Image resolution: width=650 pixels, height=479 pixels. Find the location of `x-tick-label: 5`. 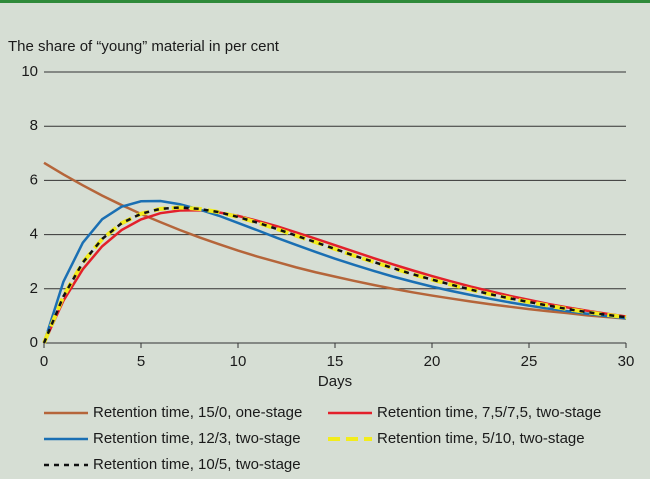

x-tick-label: 5 is located at coordinates (141, 361).